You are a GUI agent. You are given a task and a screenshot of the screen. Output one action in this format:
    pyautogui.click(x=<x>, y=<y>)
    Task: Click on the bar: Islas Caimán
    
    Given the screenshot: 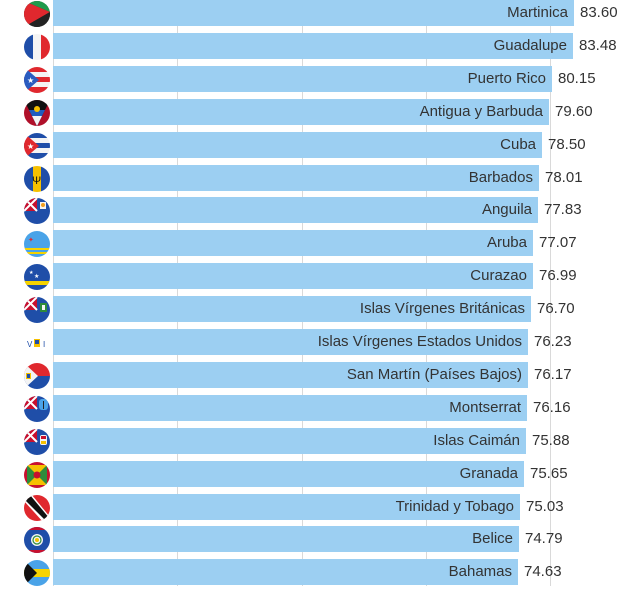 What is the action you would take?
    pyautogui.click(x=289, y=441)
    